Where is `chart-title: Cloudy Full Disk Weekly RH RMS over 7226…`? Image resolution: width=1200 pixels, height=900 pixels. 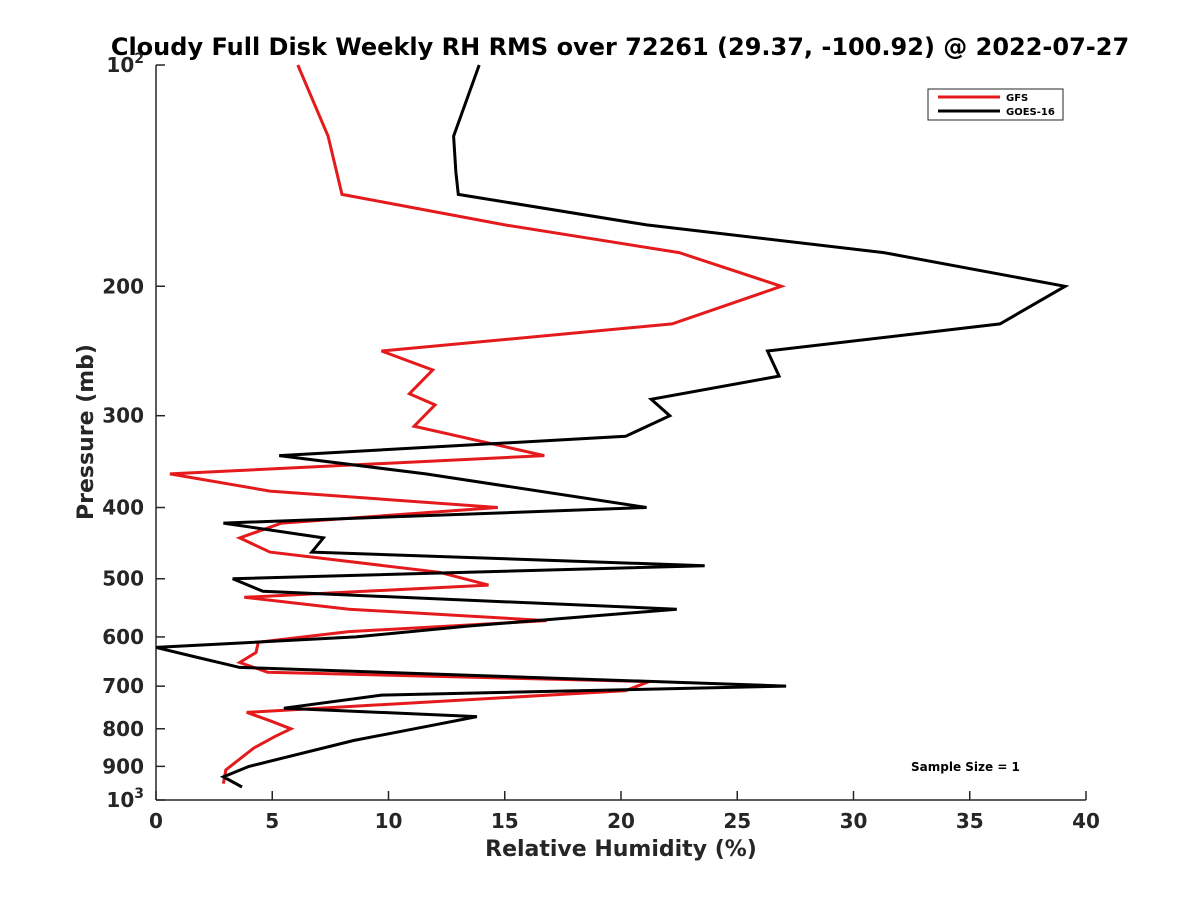 chart-title: Cloudy Full Disk Weekly RH RMS over 7226… is located at coordinates (620, 47).